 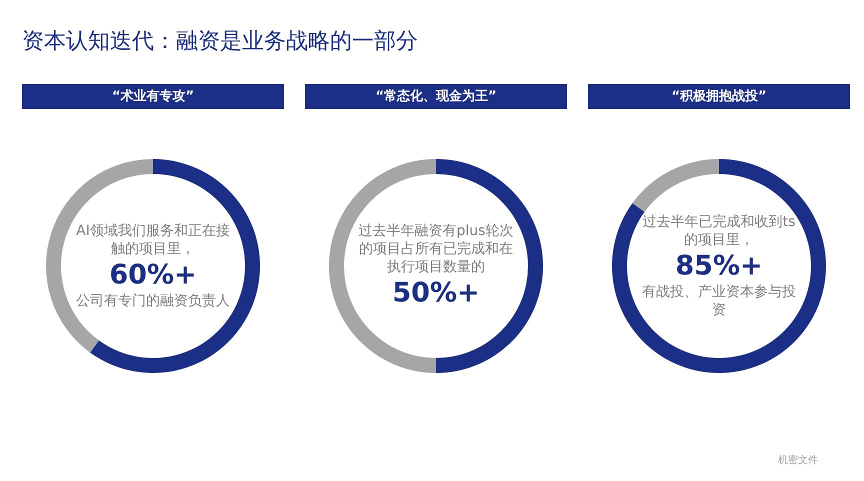 I want to click on data-label: 85%+, so click(x=719, y=266).